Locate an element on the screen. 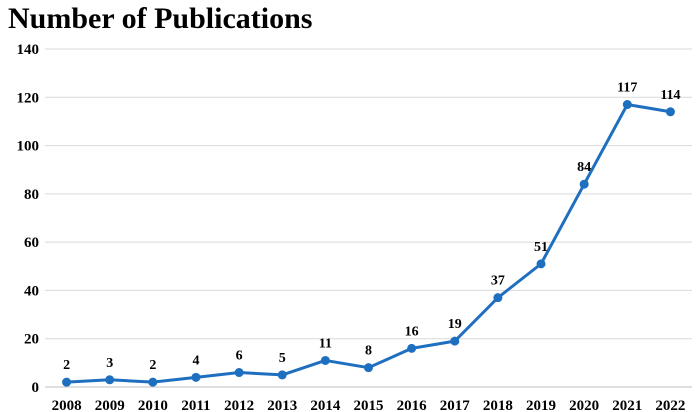 This screenshot has height=412, width=699. data-label: 51 is located at coordinates (541, 247).